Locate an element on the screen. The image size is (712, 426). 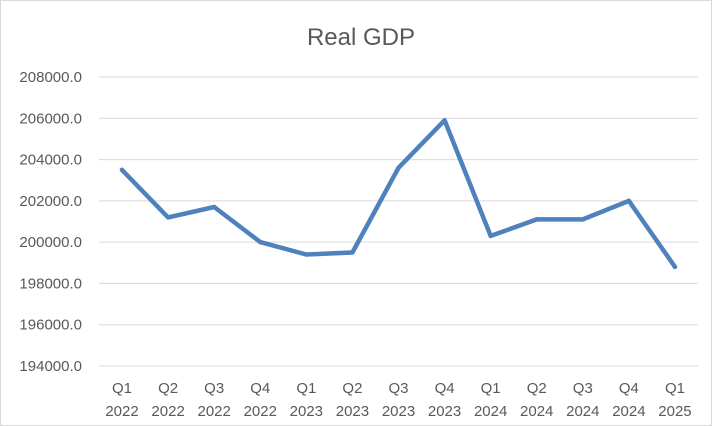
chart-title: Real GDP is located at coordinates (361, 37).